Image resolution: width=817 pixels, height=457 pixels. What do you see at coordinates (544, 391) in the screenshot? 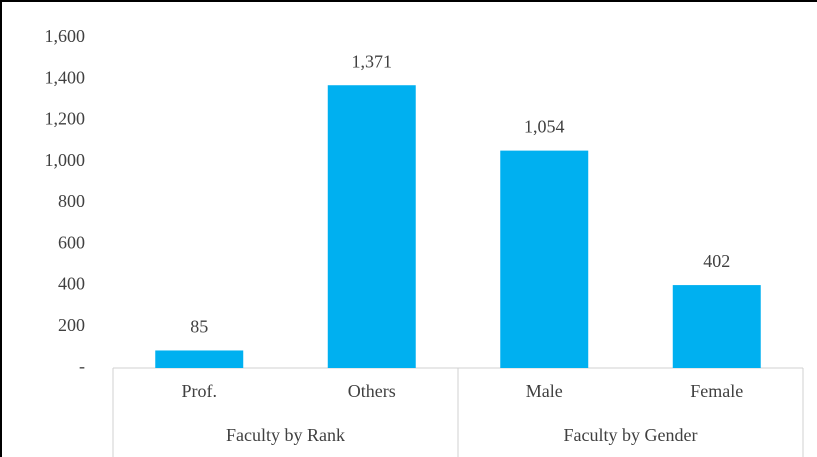
I see `x-tick-label: Male` at bounding box center [544, 391].